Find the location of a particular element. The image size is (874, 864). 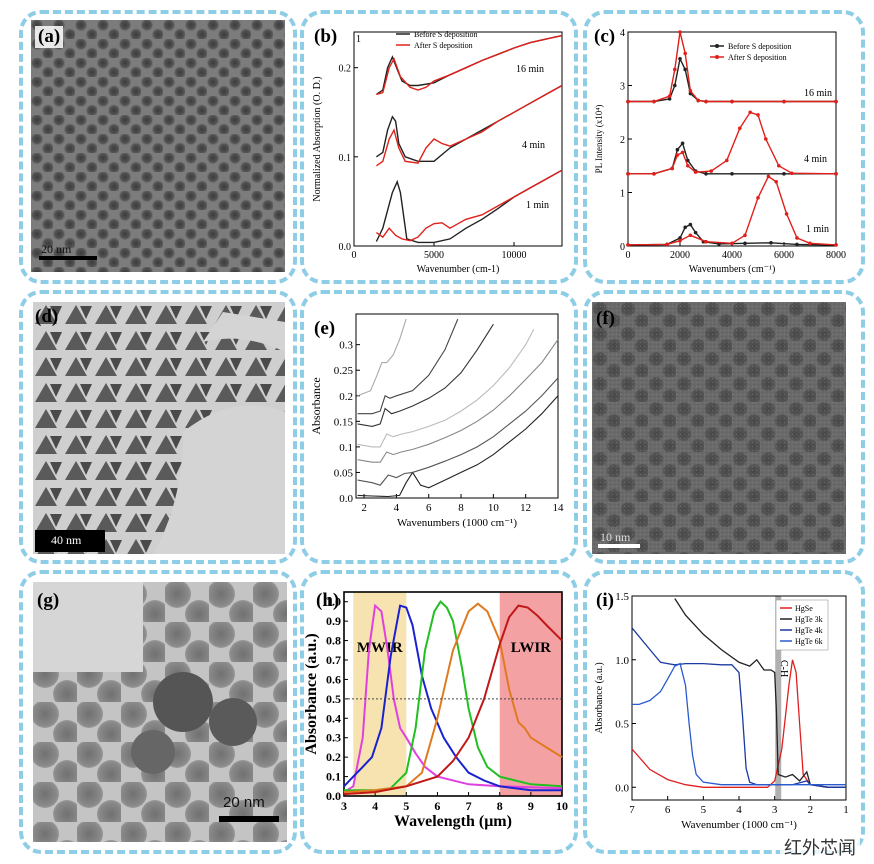

x-tick-label: 2000 is located at coordinates (680, 255).